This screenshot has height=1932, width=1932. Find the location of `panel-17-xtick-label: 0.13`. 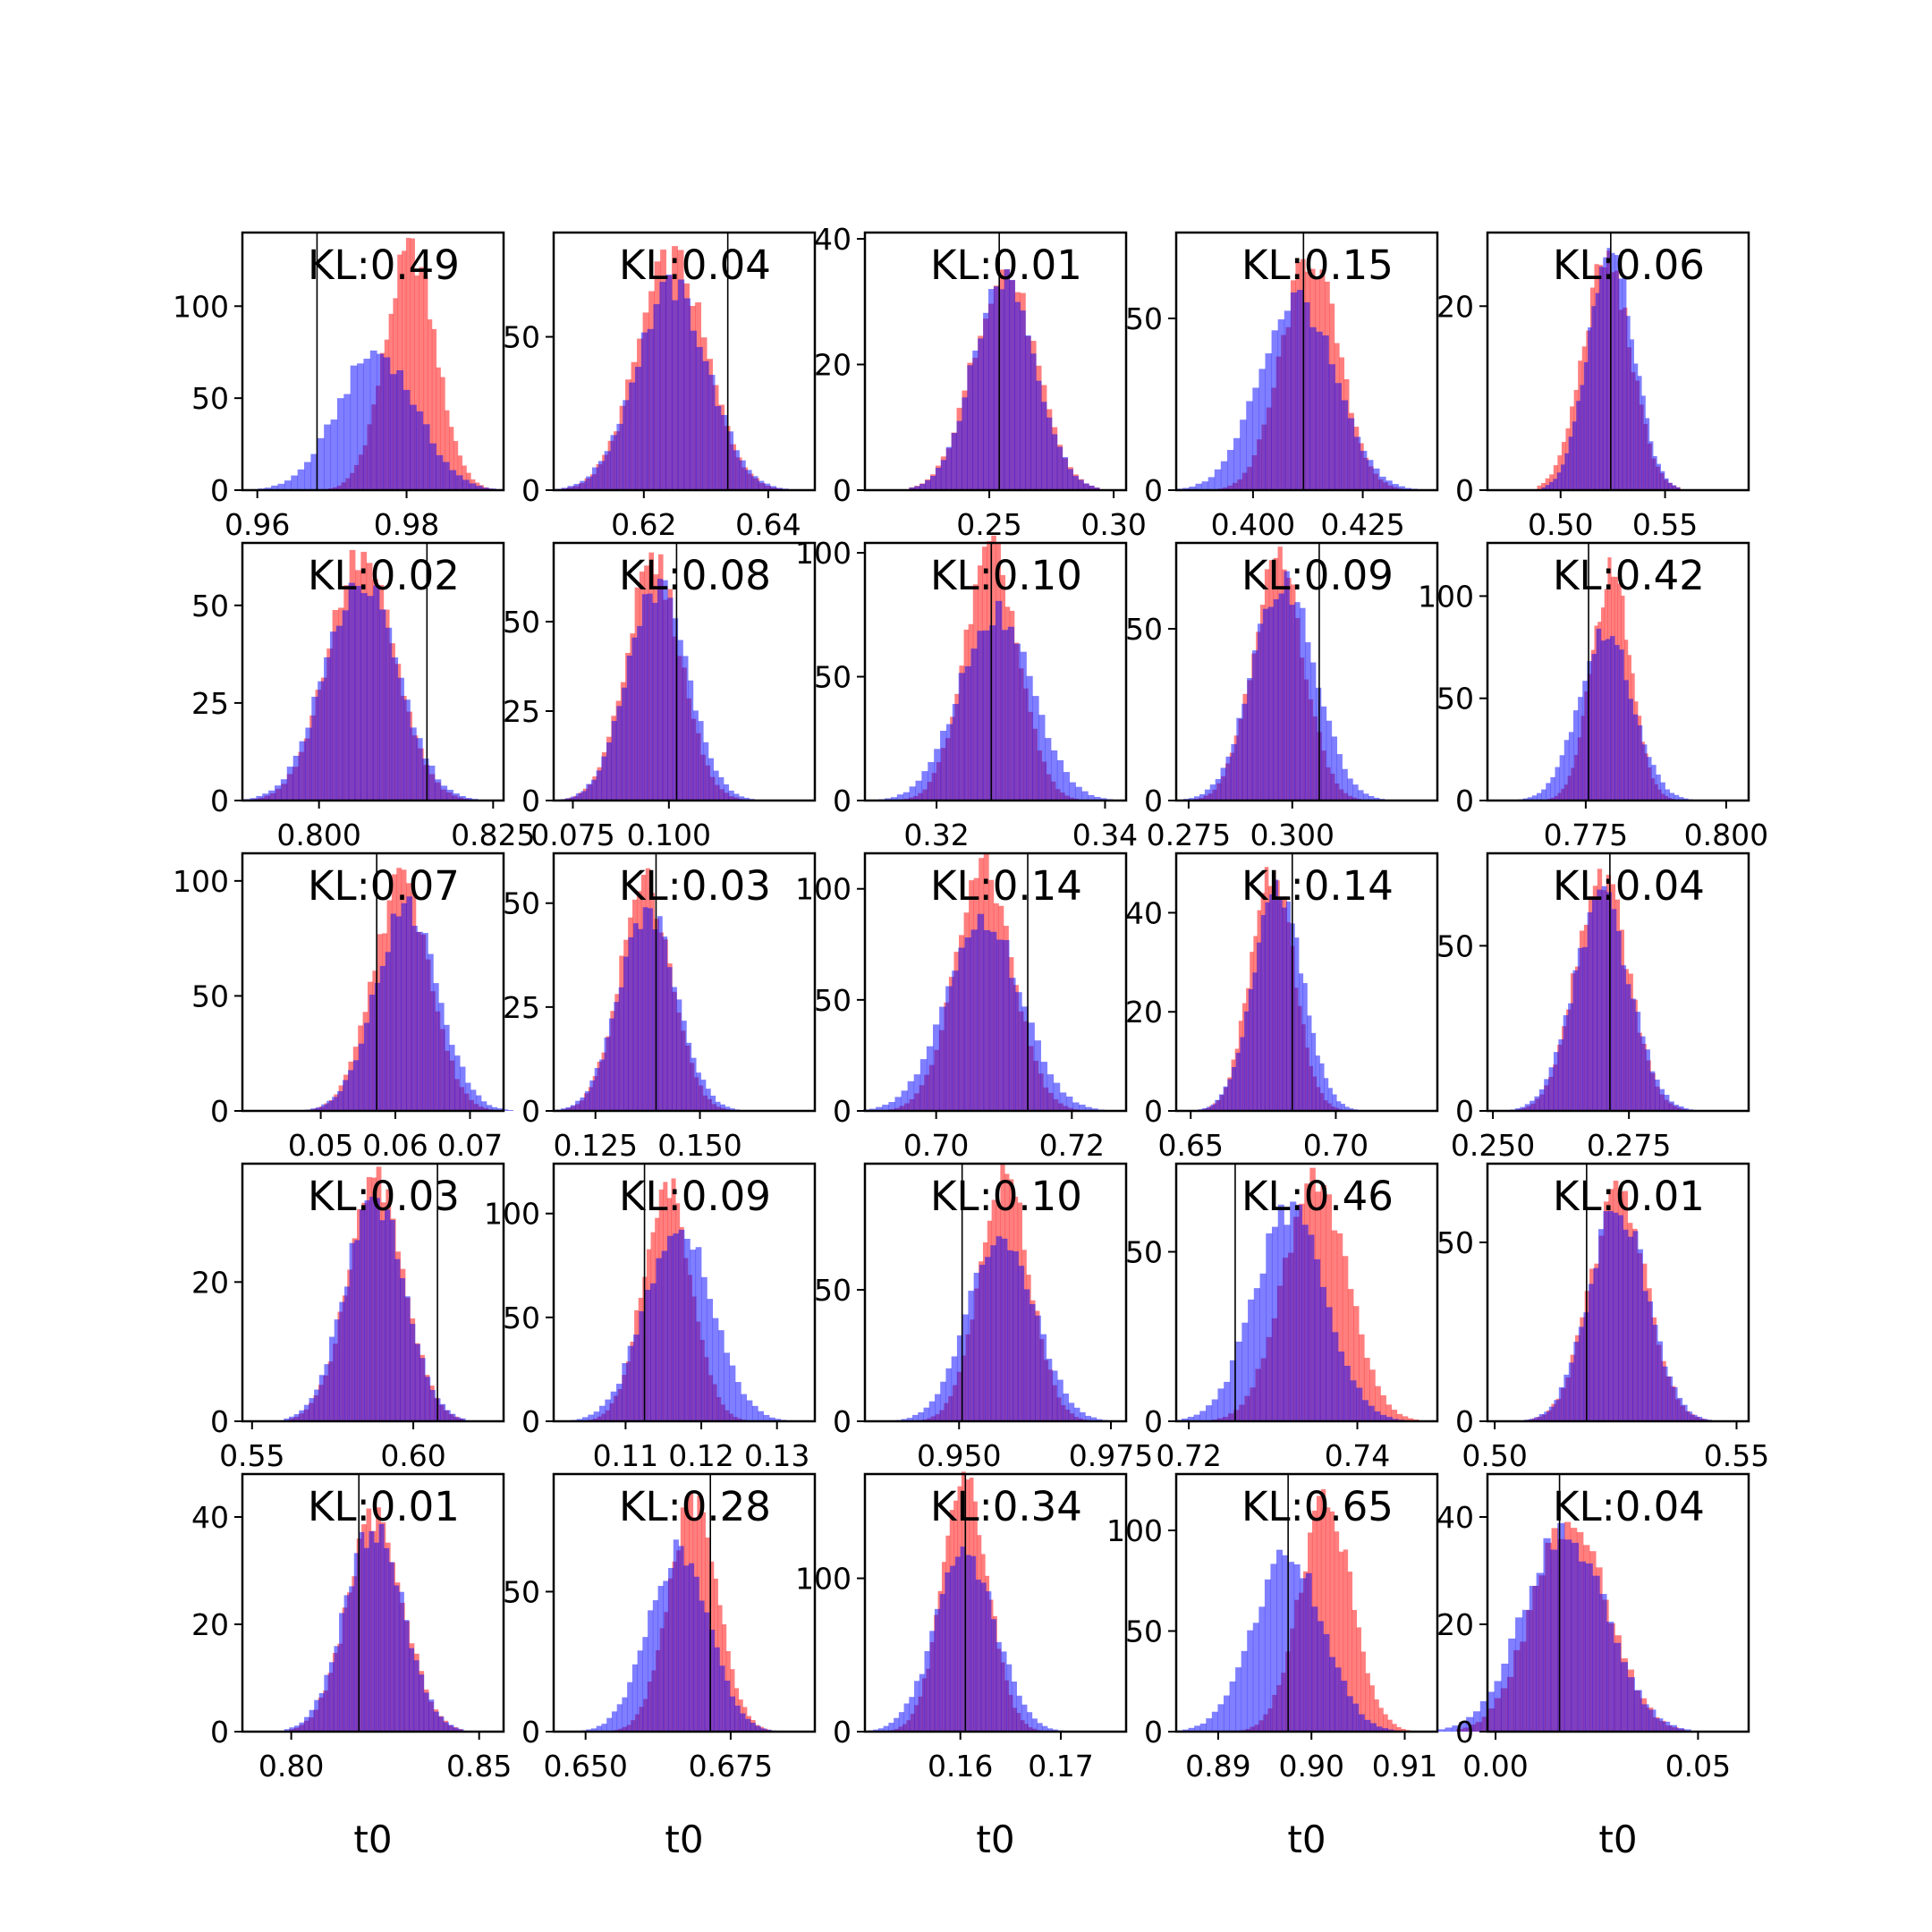

panel-17-xtick-label: 0.13 is located at coordinates (776, 1455).